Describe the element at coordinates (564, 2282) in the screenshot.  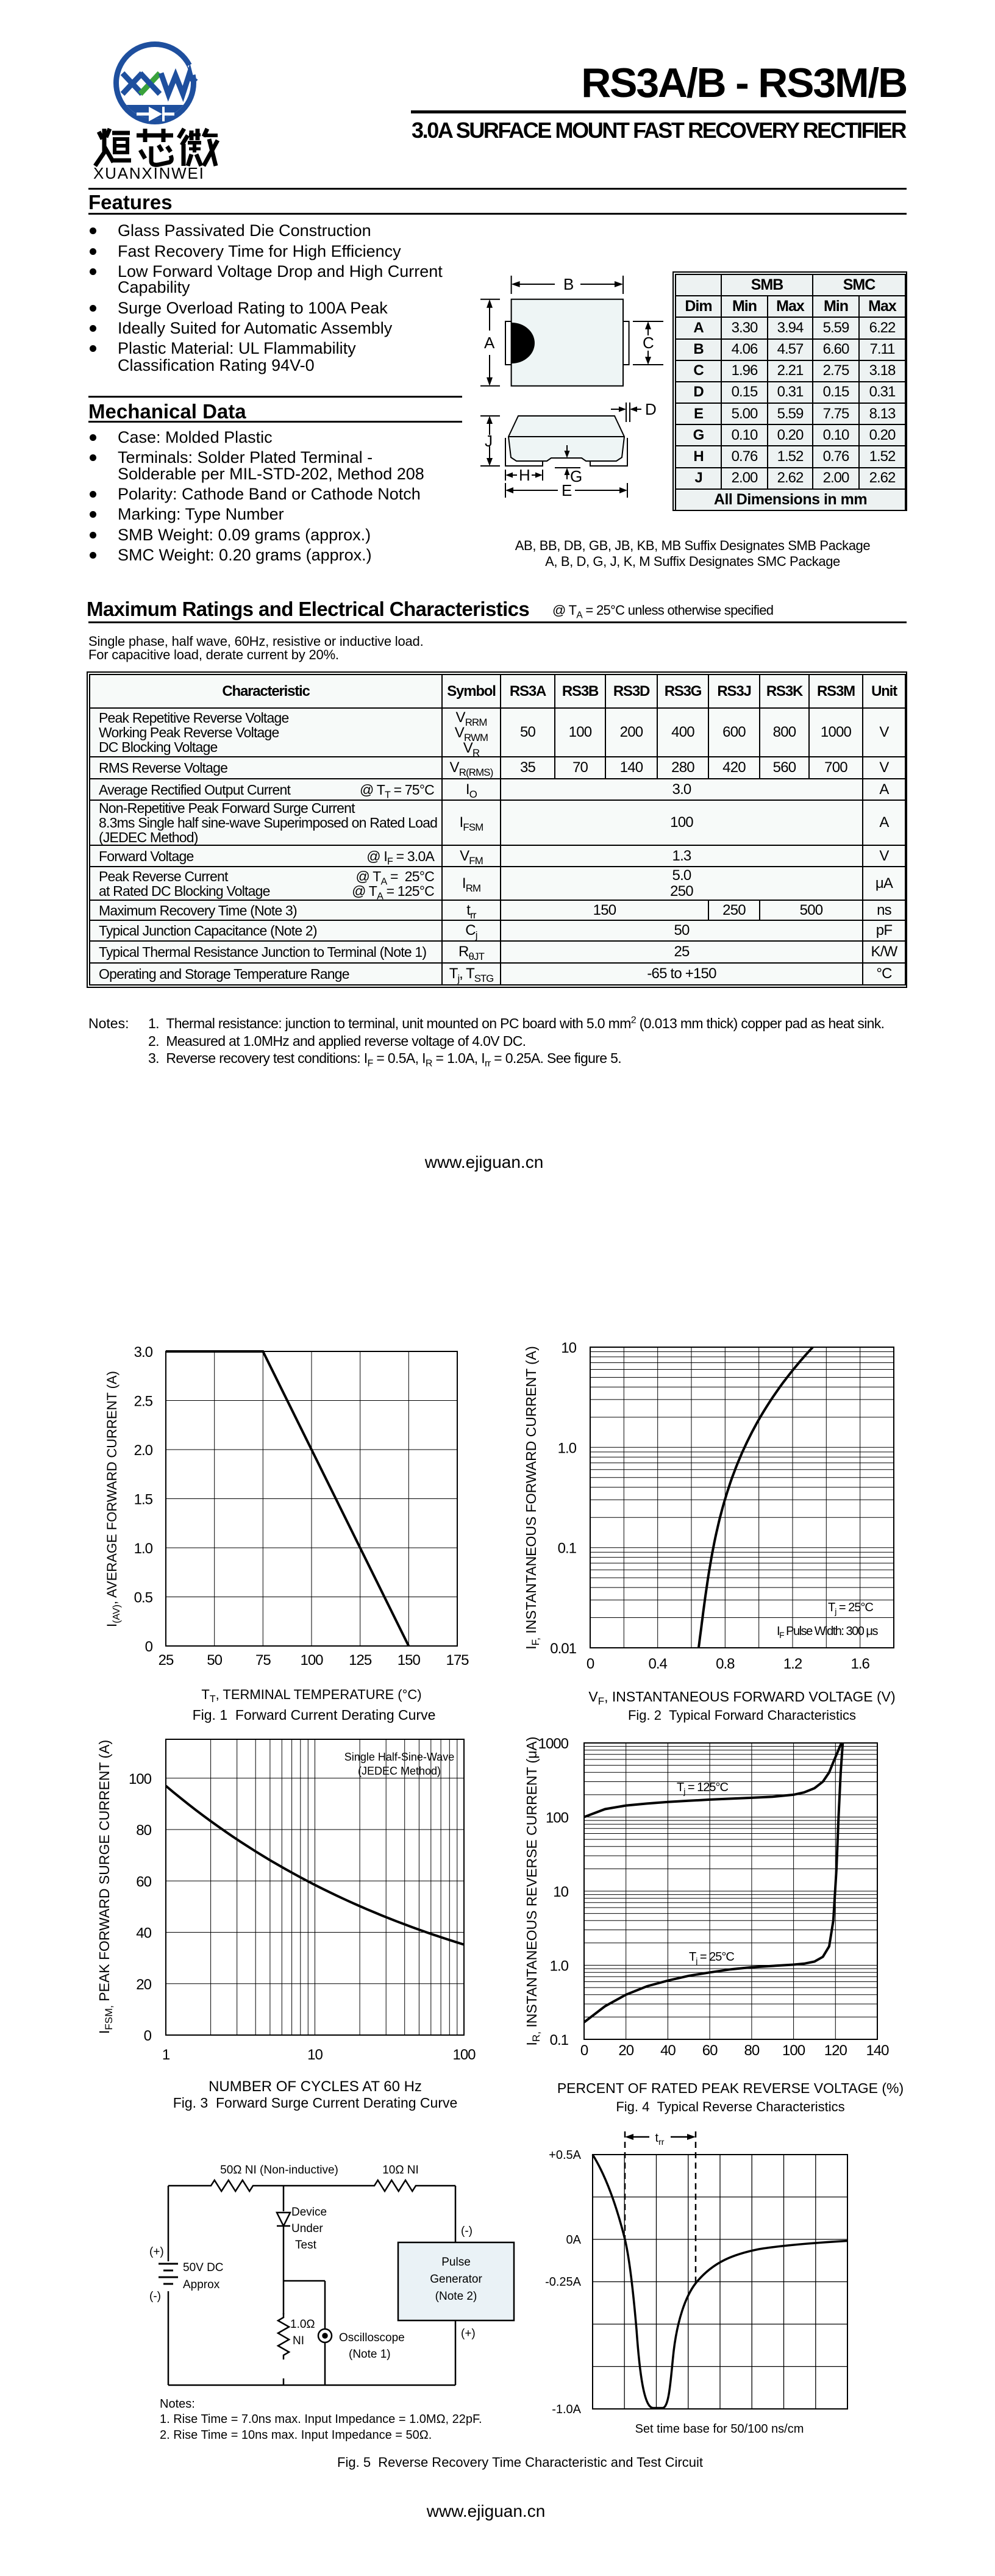
I see `svg-text: -0.25A` at that location.